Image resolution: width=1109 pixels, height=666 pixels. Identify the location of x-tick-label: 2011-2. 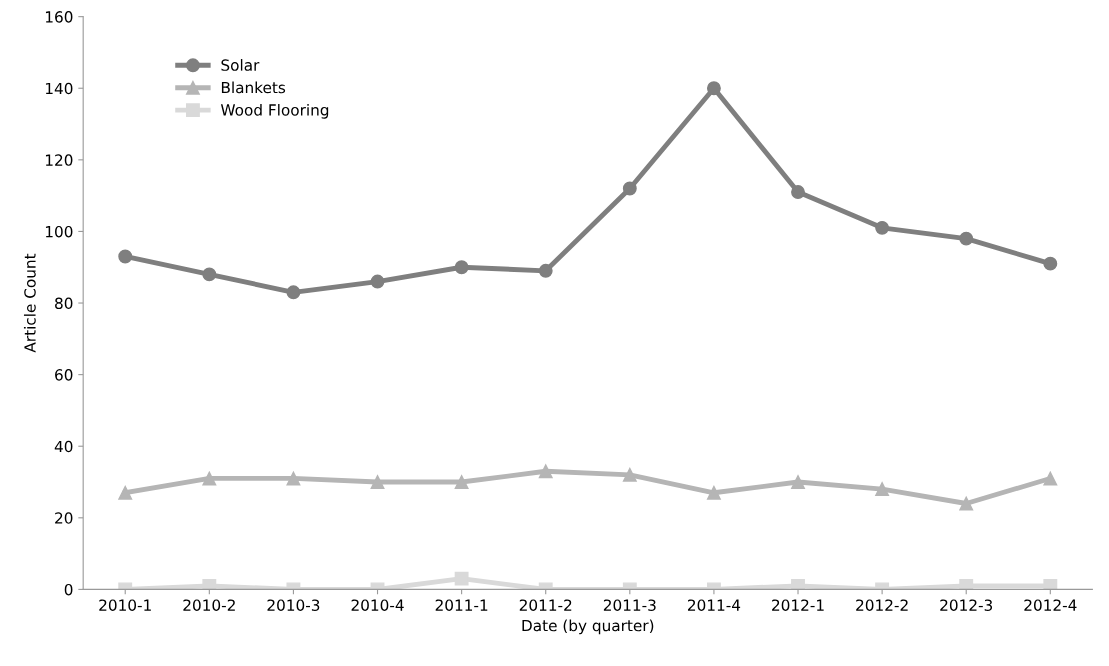
(545, 605).